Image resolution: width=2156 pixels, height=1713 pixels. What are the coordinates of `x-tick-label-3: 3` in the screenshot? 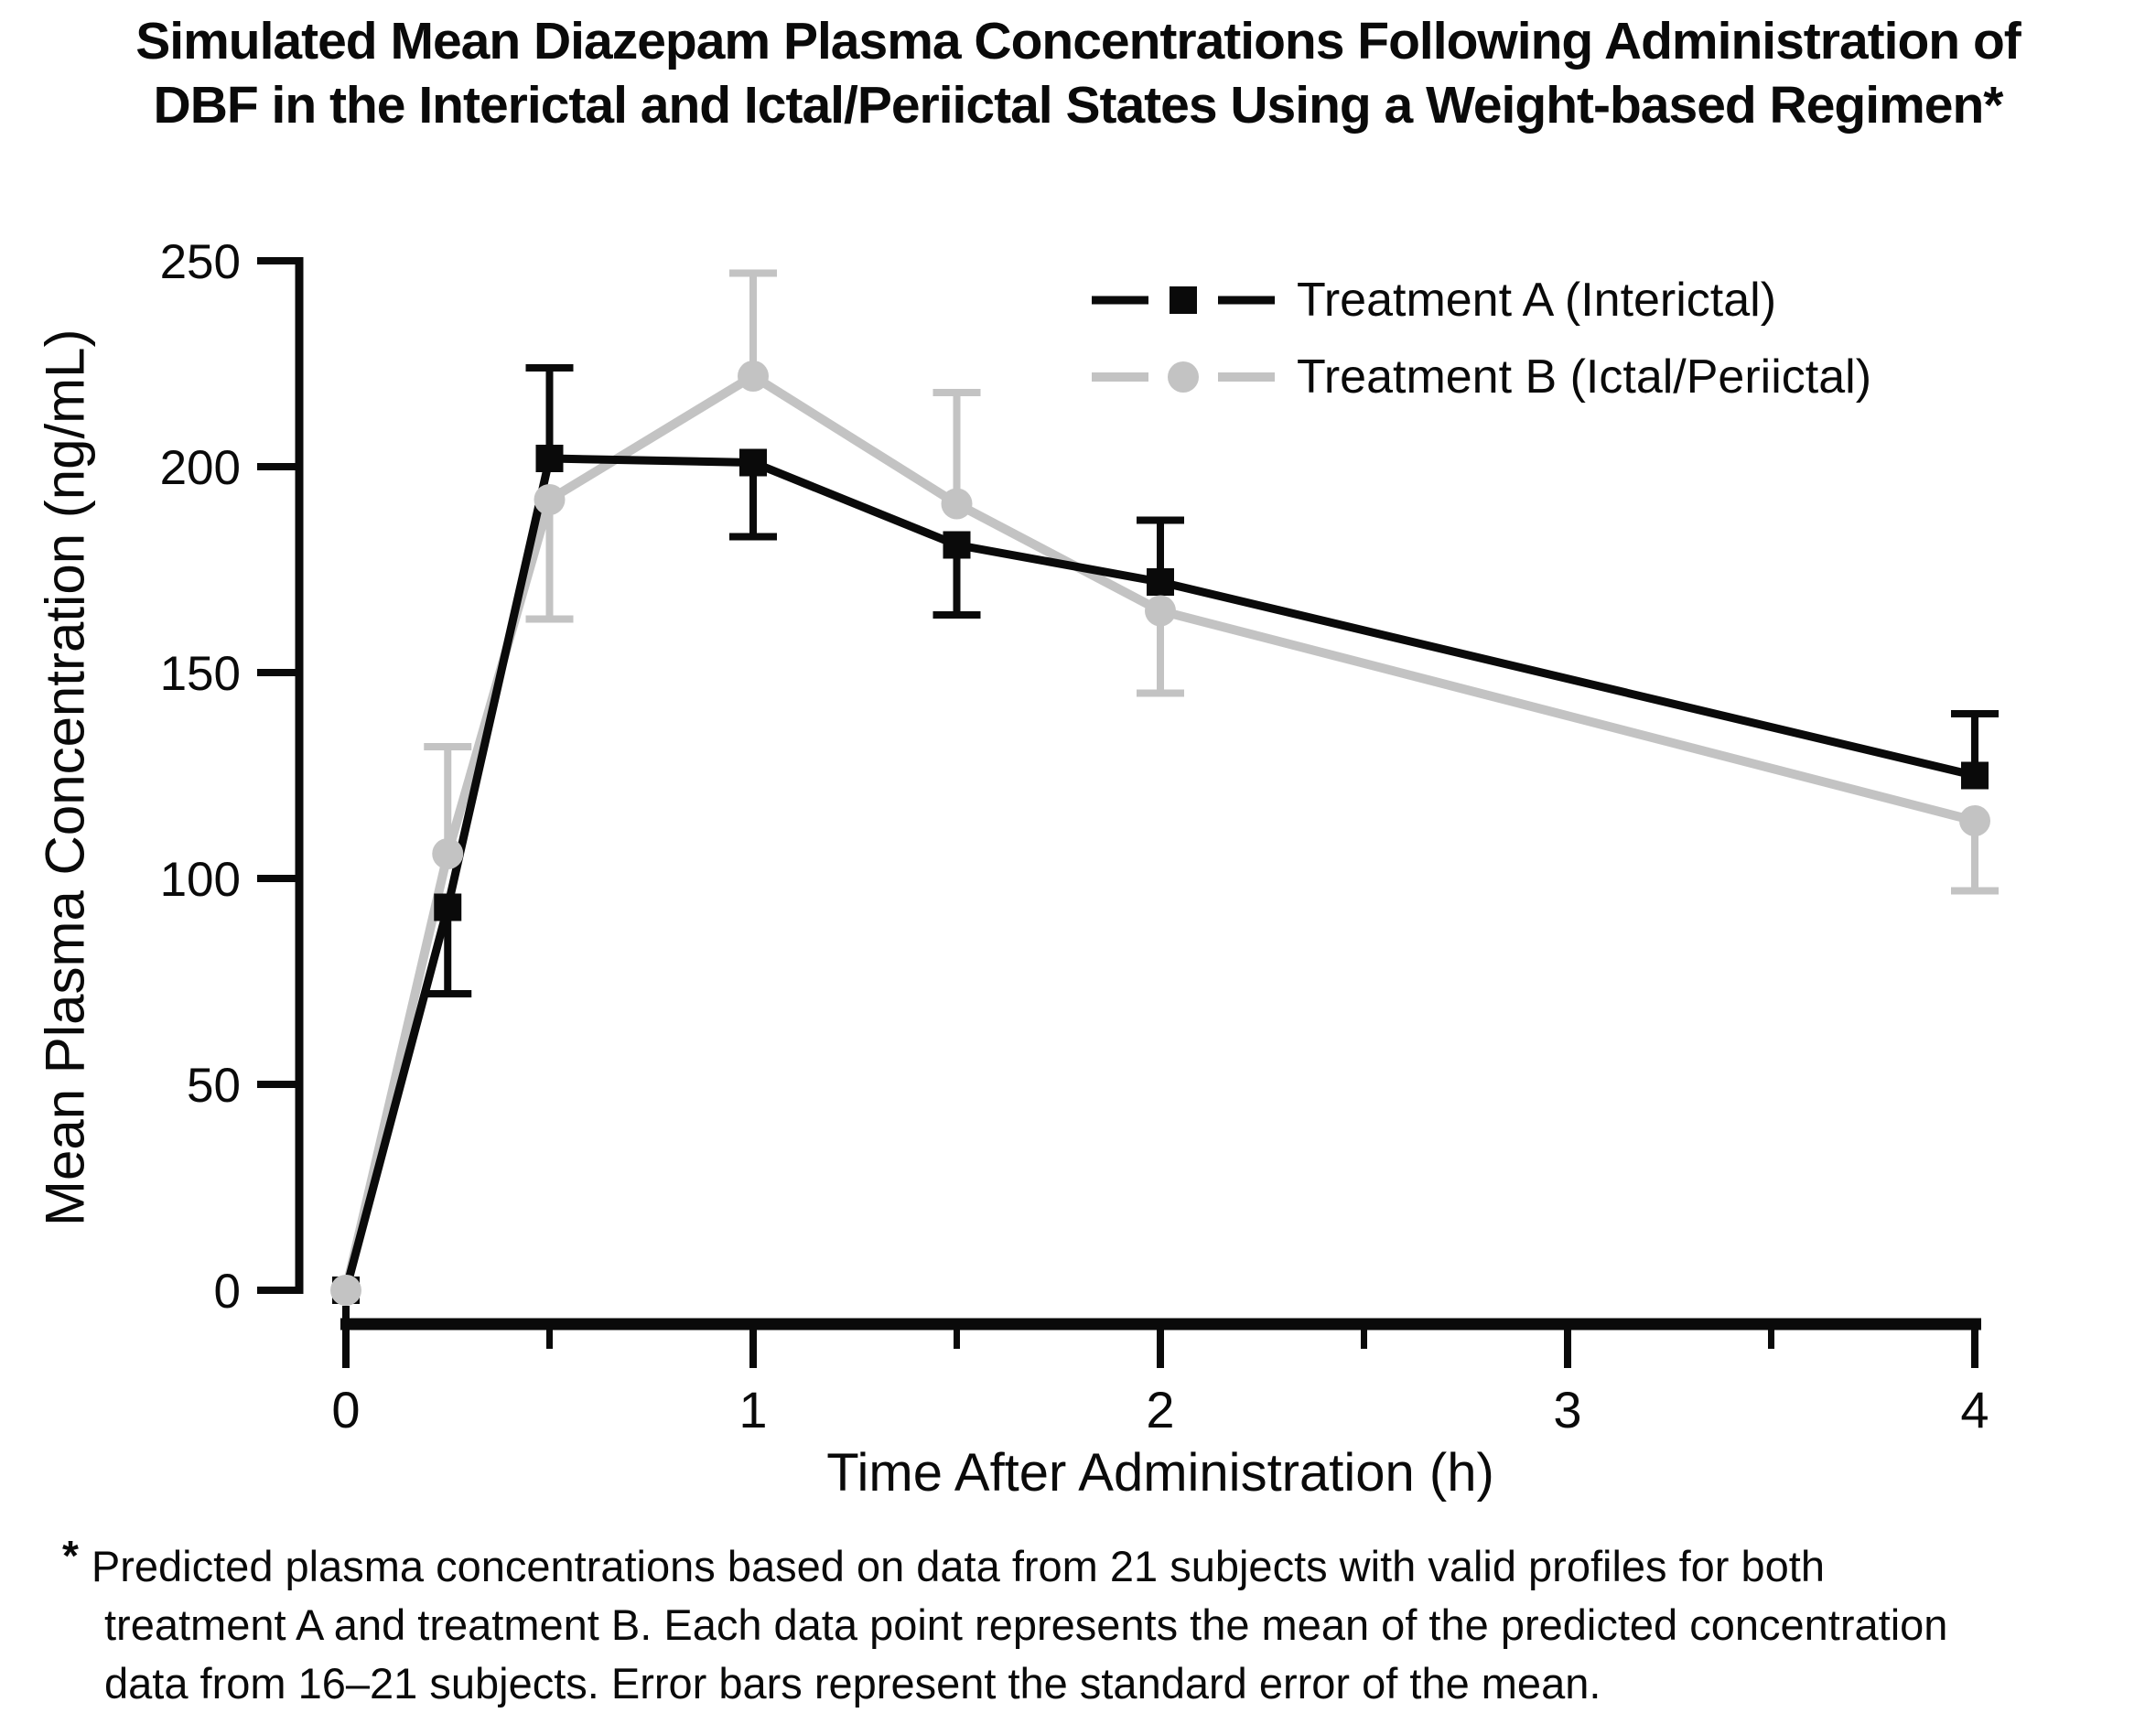 It's located at (1567, 1409).